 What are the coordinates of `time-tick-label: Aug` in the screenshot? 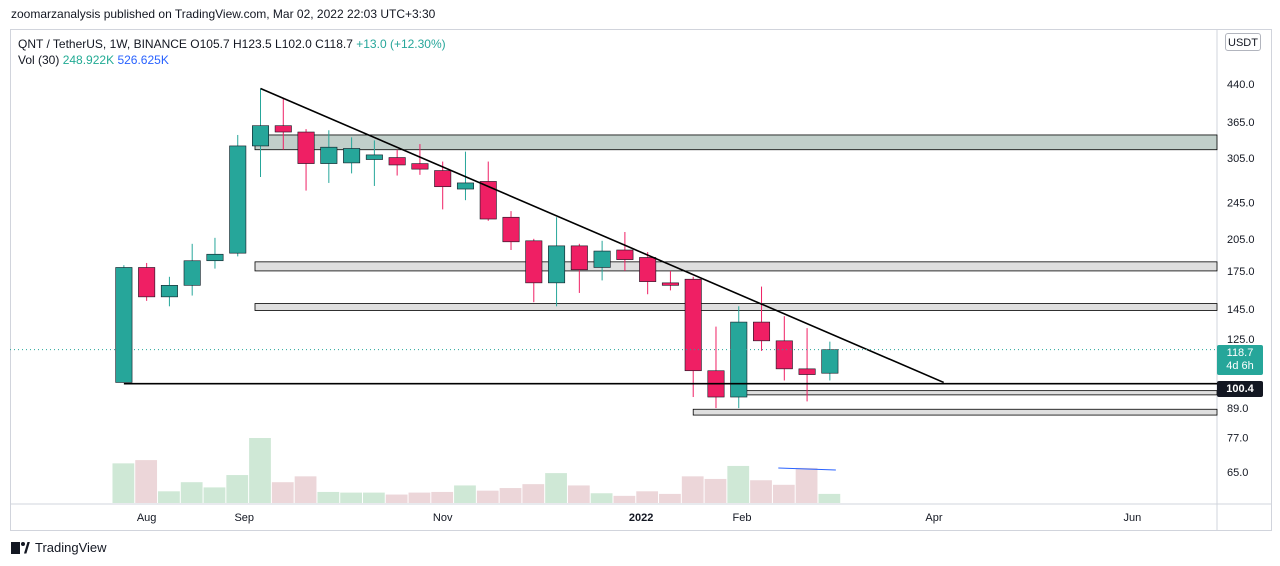 It's located at (147, 518).